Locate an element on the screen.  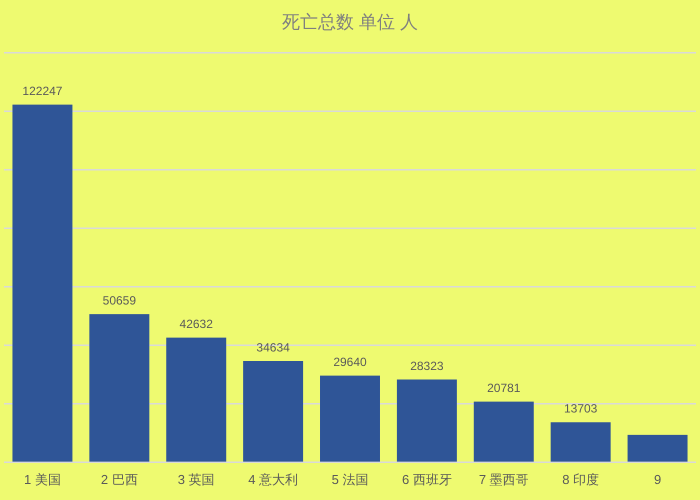
x-tick-label: 9 is located at coordinates (658, 479).